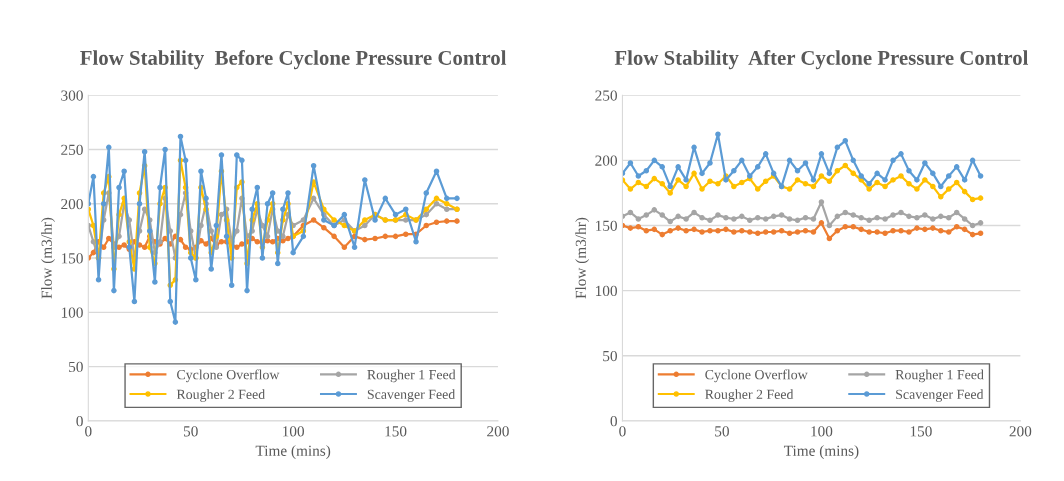  I want to click on chart-title: Flow Stability Before Cyclone Pressure Control, so click(293, 60).